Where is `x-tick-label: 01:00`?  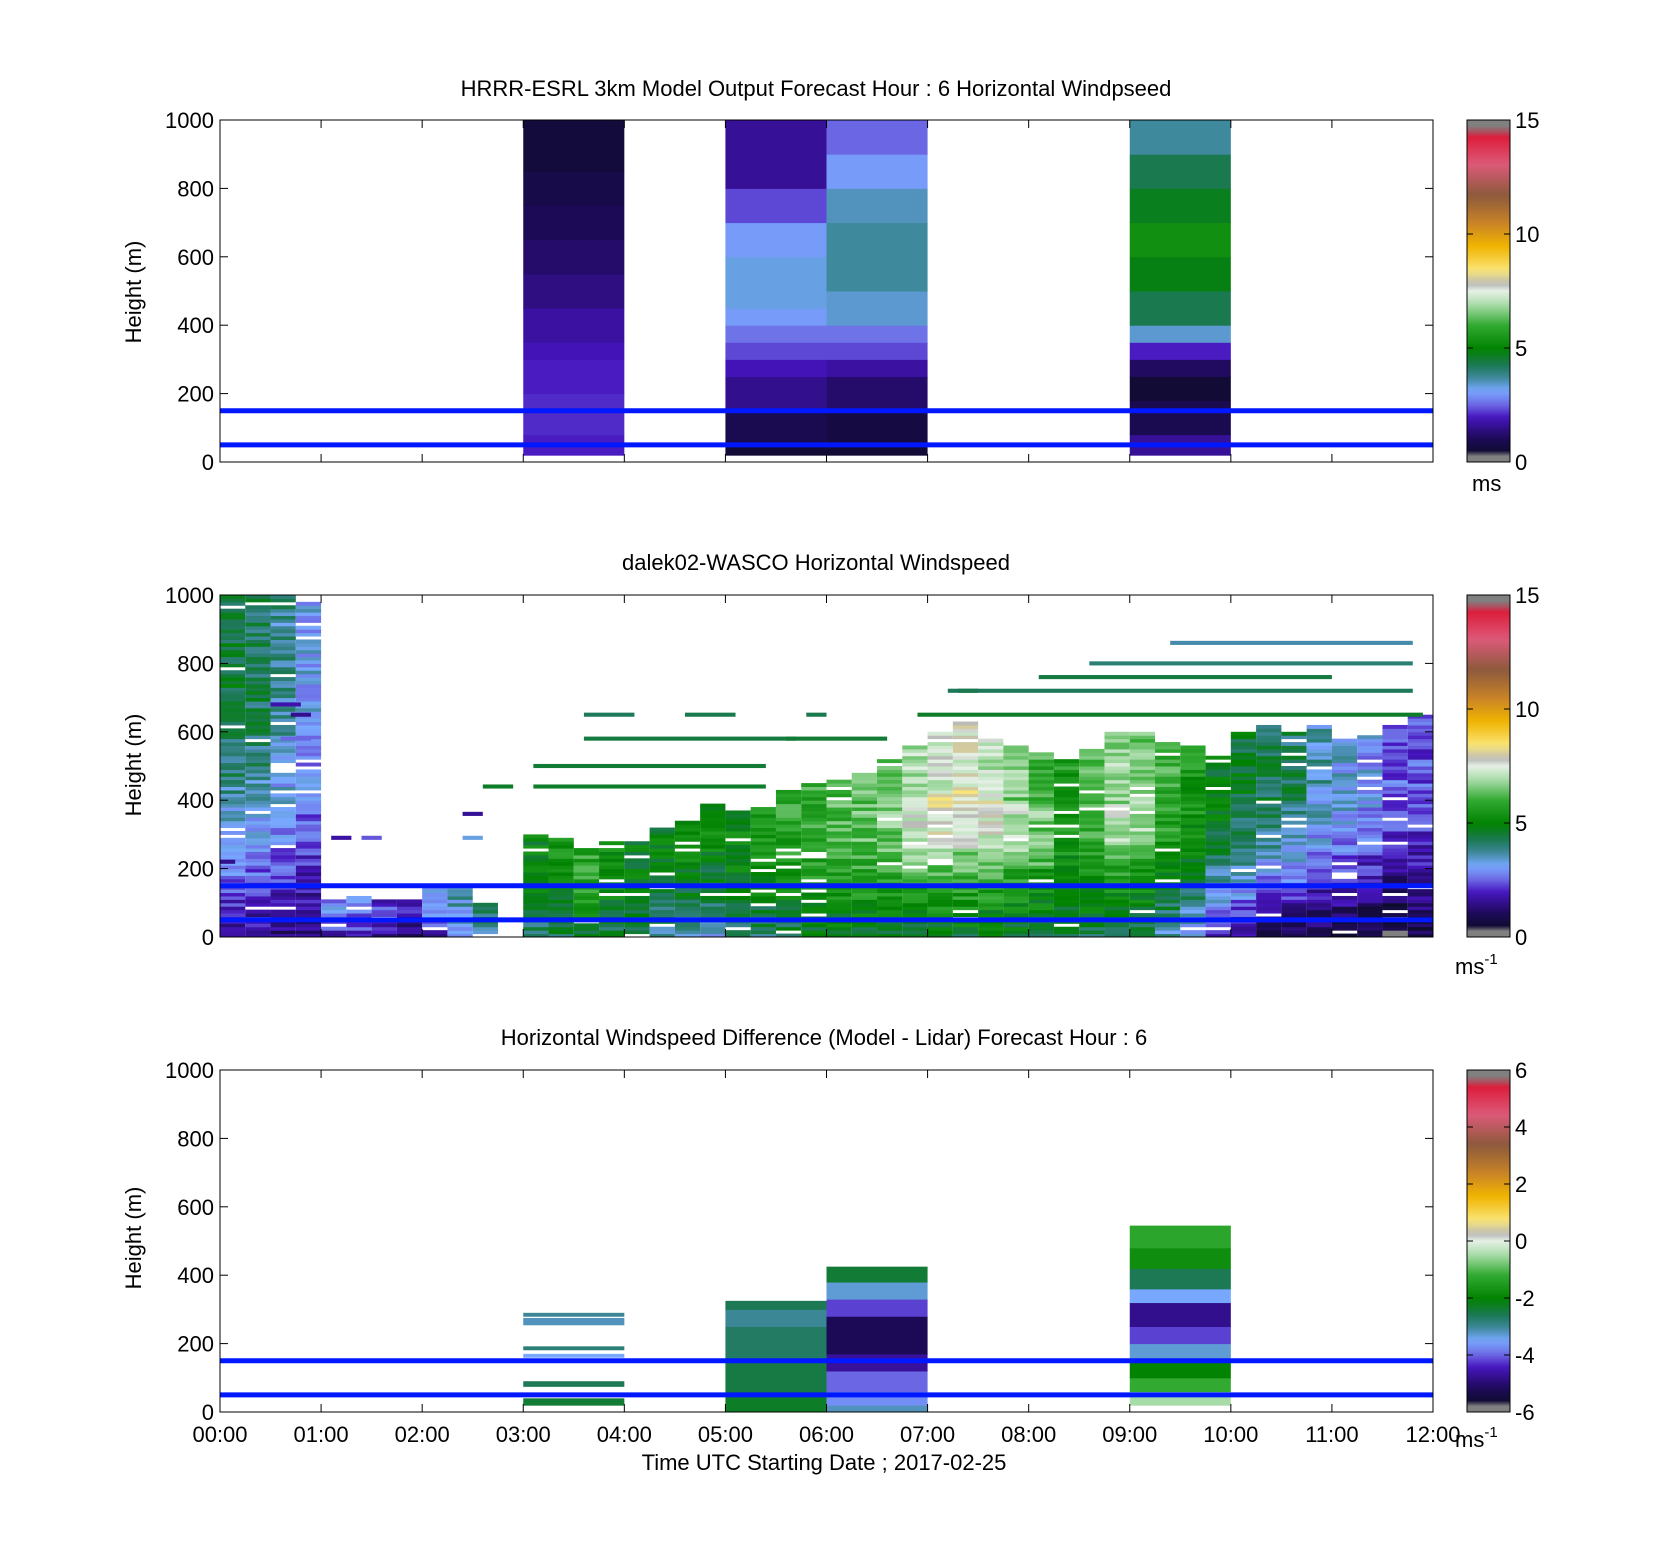
x-tick-label: 01:00 is located at coordinates (321, 1434).